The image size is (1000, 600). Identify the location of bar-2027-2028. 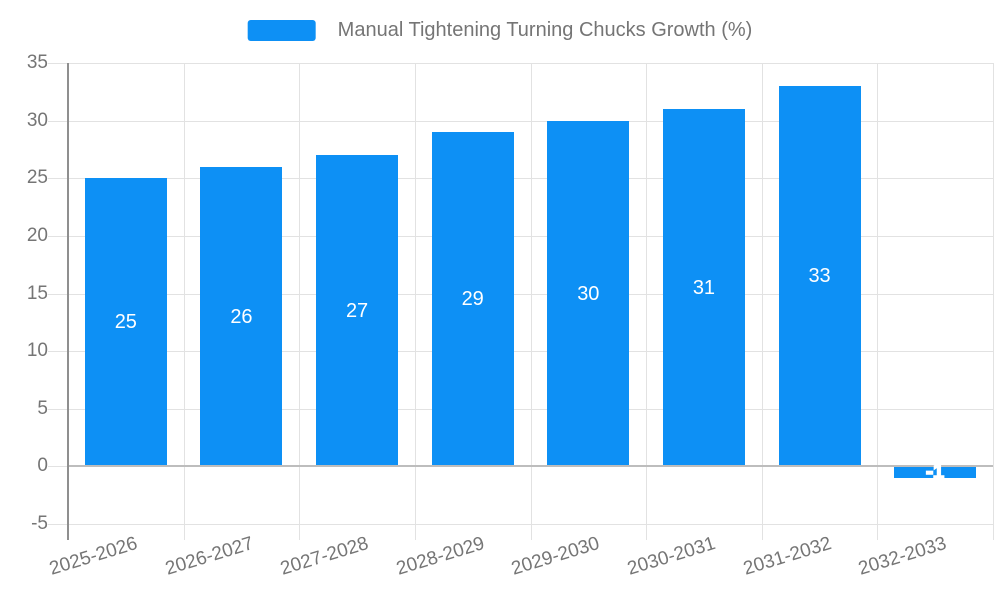
(357, 311).